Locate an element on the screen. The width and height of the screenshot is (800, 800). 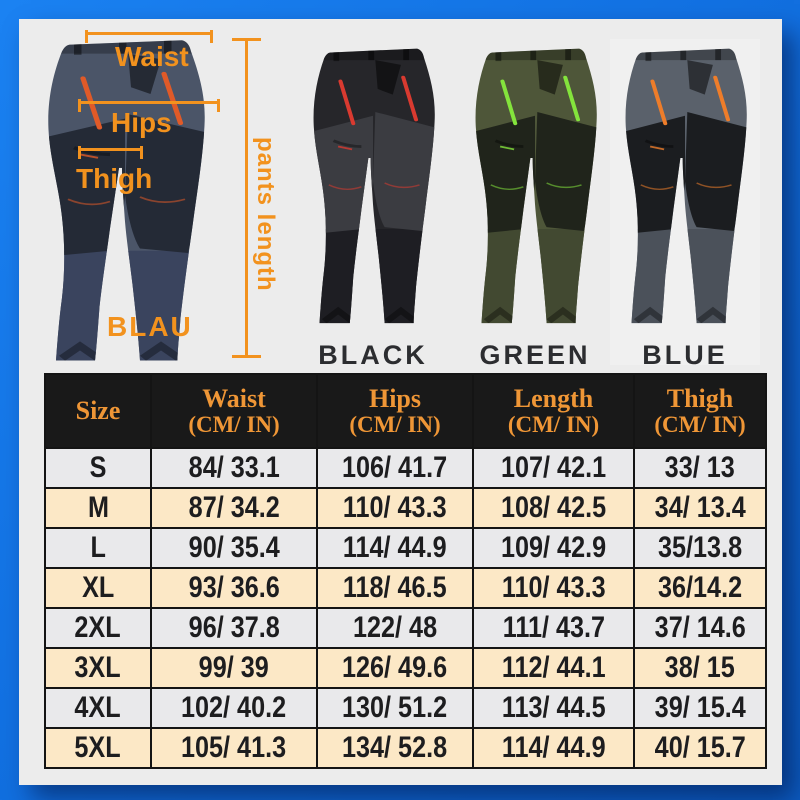
table-row: 2XL 96/ 37.8 122/ 48 111/ 43.7 37/ 14.6 is located at coordinates (405, 628).